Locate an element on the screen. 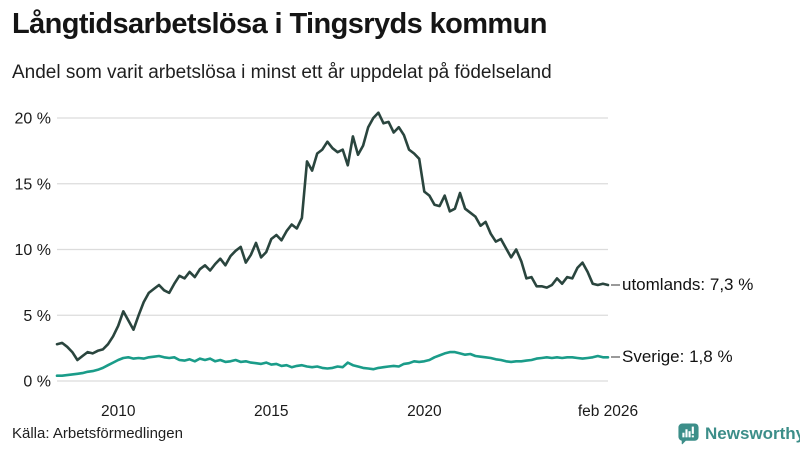  newsworthy-logo: Newsworthy is located at coordinates (738, 433).